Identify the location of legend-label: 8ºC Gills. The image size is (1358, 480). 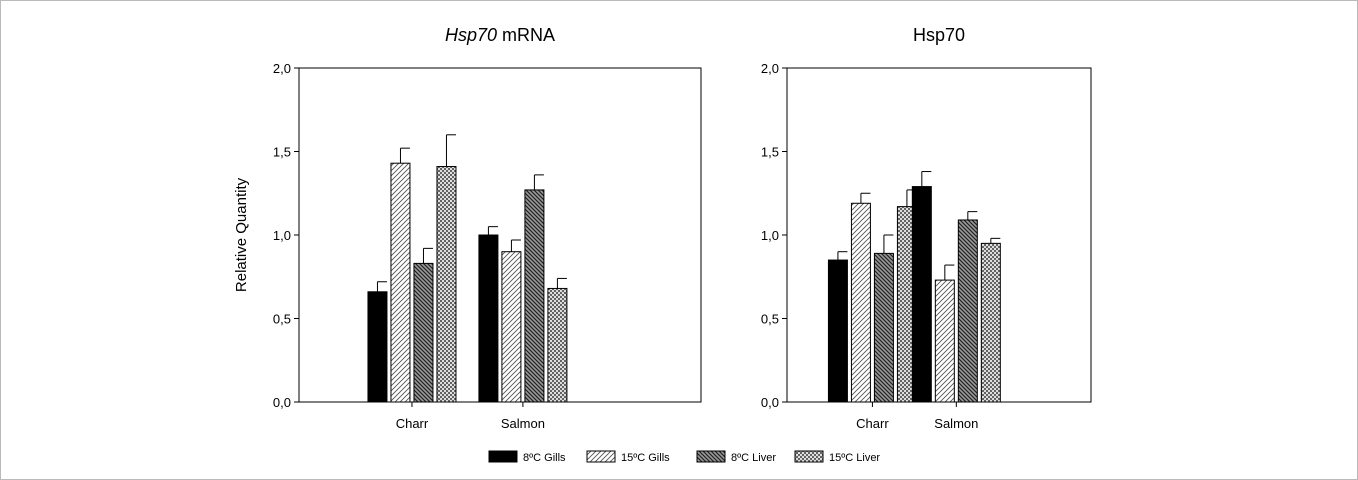
(544, 458).